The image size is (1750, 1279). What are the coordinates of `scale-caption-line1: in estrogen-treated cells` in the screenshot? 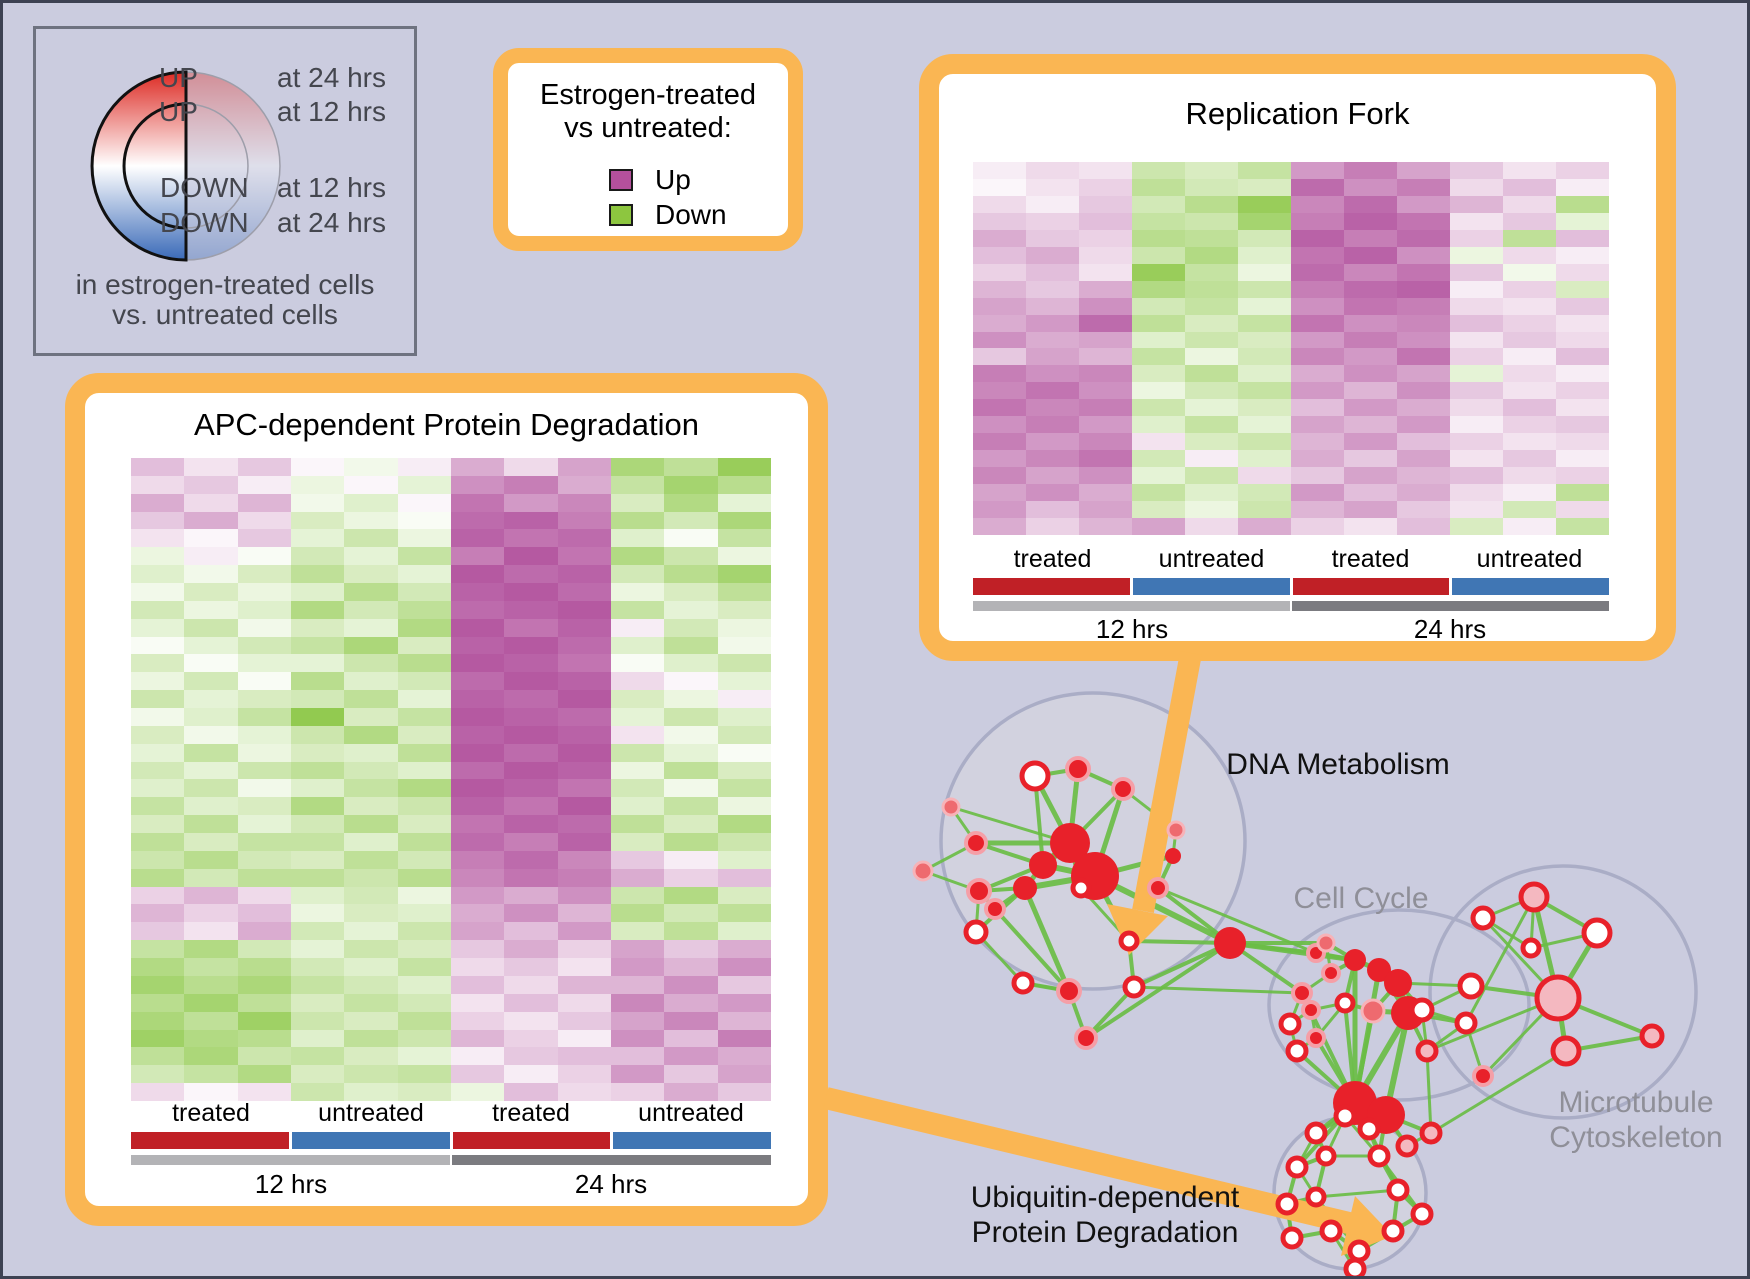 It's located at (225, 284).